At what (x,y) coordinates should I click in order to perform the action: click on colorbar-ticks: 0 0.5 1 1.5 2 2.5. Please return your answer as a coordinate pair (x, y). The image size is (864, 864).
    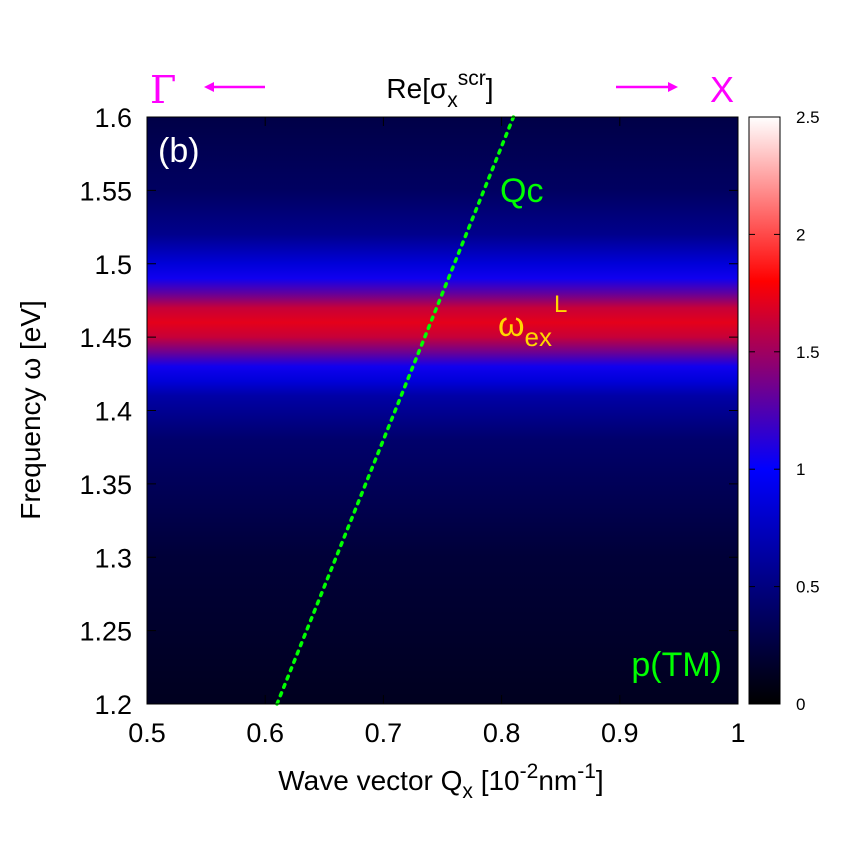
    Looking at the image, I should click on (784, 411).